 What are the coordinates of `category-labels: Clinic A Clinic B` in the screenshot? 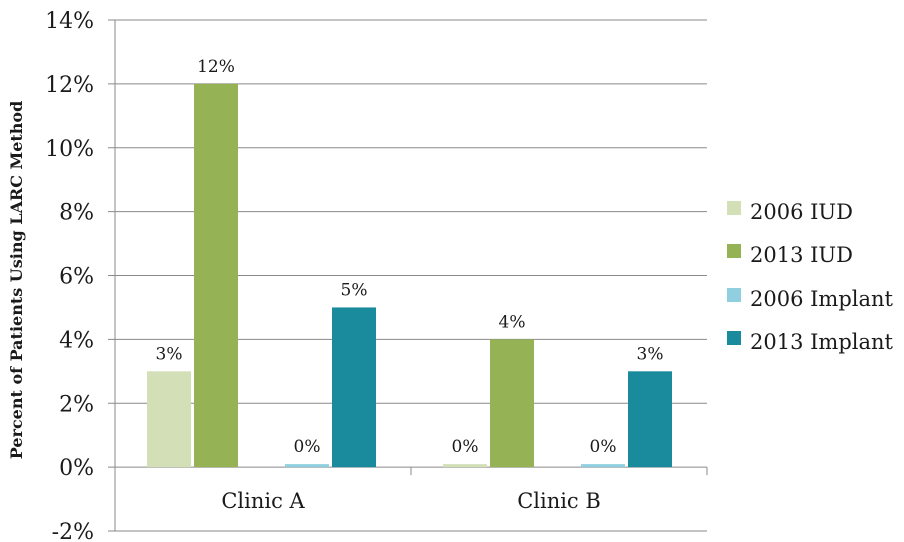 It's located at (410, 501).